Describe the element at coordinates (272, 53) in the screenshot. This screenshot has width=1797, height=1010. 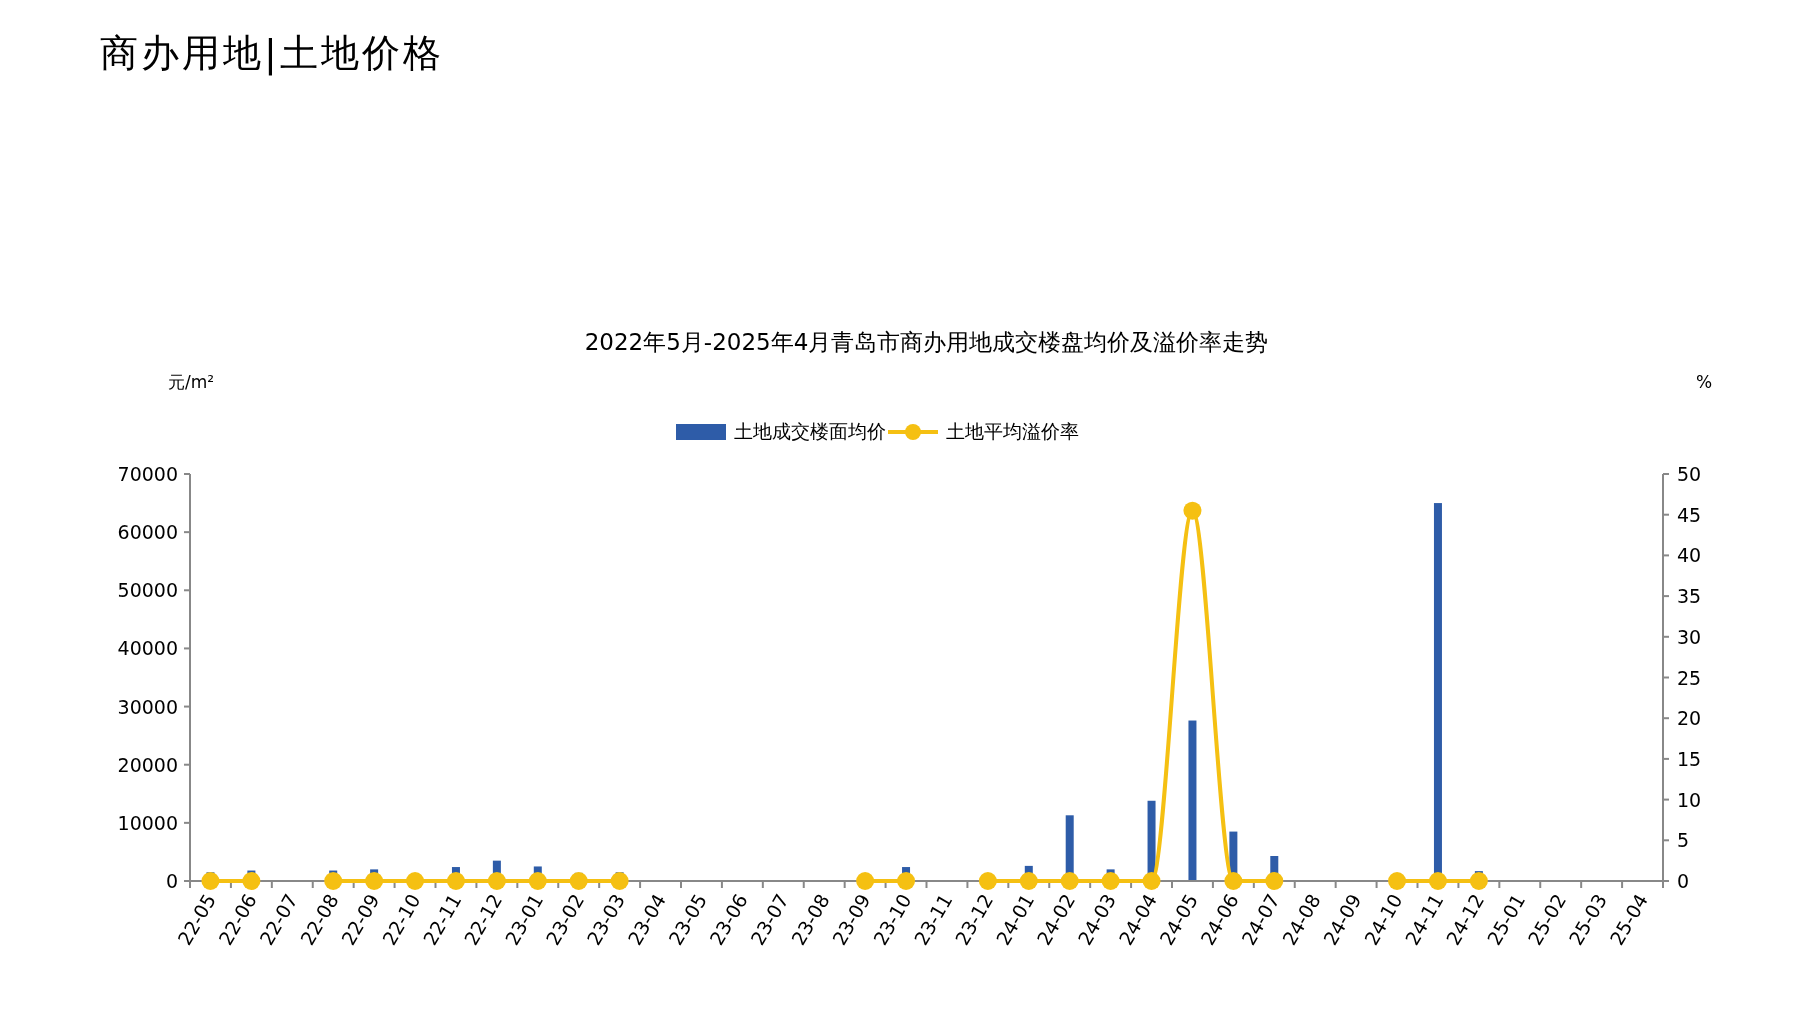
I see `chart-title: 商办用地|土地价格` at that location.